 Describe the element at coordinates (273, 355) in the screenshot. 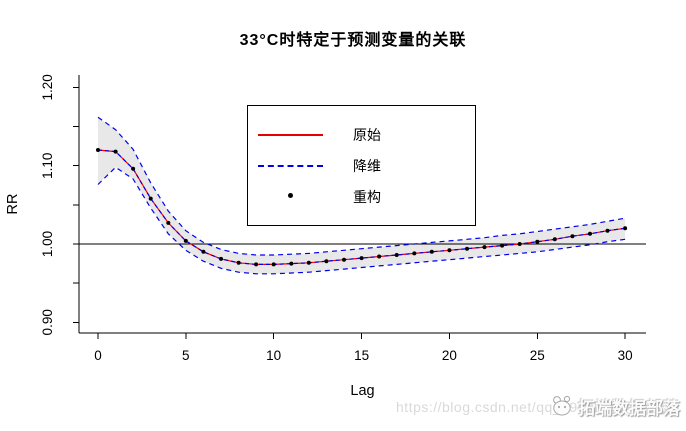

I see `x-tick-label: 10` at that location.